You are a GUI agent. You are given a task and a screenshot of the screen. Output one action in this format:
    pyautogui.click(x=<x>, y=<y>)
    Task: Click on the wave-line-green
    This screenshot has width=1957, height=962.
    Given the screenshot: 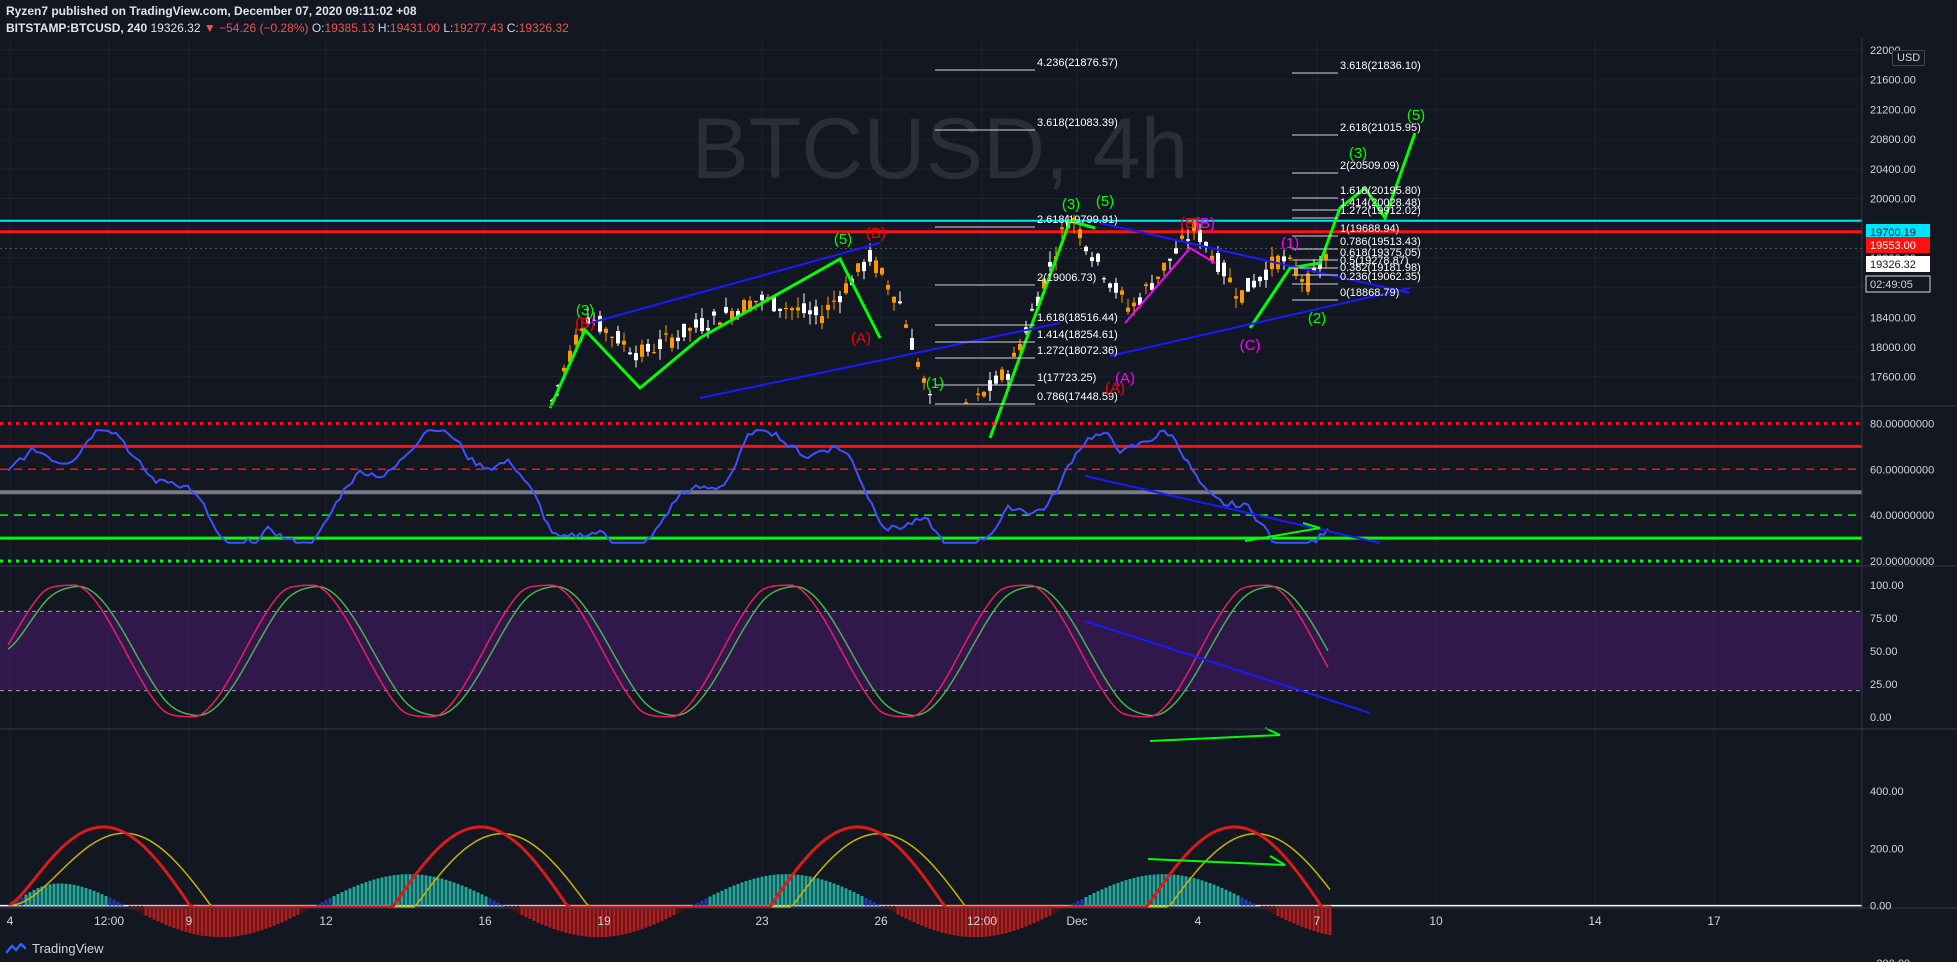 What is the action you would take?
    pyautogui.click(x=715, y=332)
    